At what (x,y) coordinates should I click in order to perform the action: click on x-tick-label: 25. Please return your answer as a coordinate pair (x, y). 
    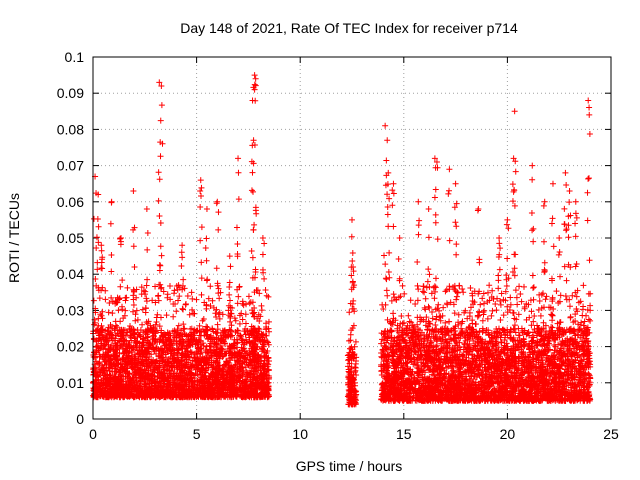
    Looking at the image, I should click on (611, 434).